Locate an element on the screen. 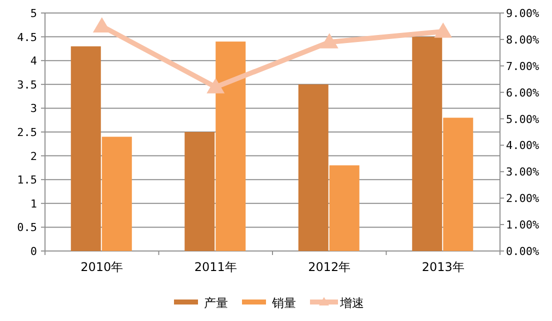 Image resolution: width=552 pixels, height=321 pixels. y-tick-label: 3.5 is located at coordinates (27, 85).